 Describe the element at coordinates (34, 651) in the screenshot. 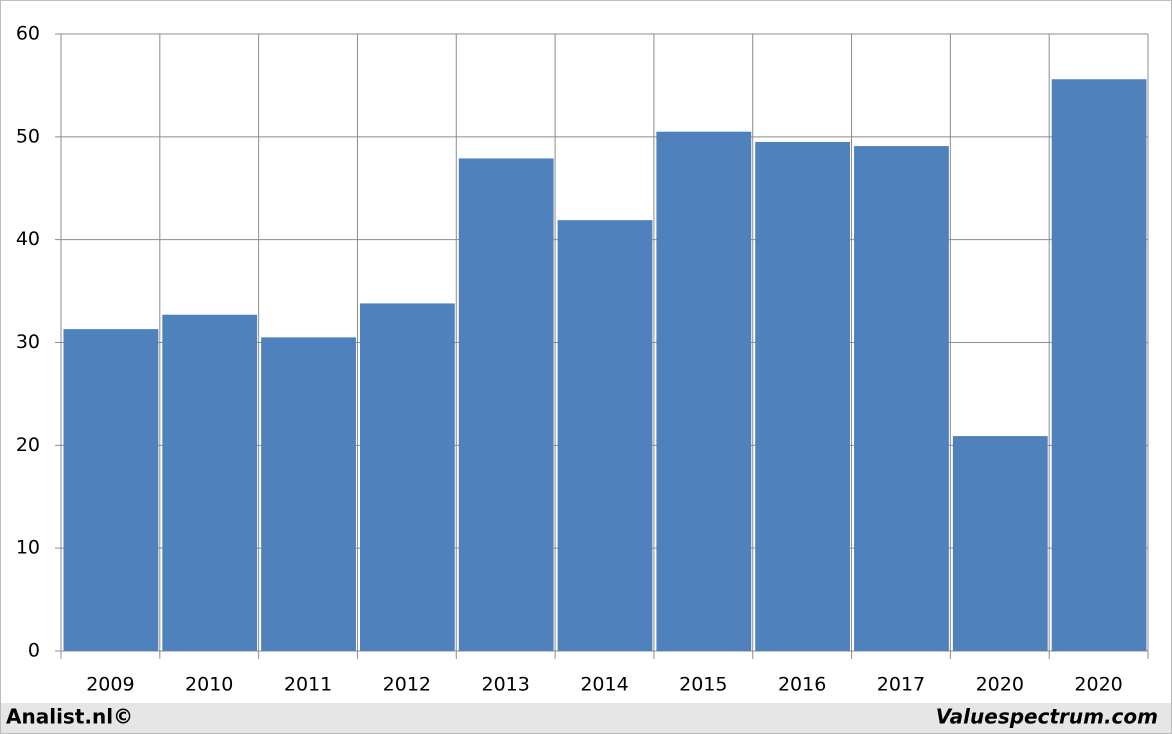

I see `y-tick-label: 0` at that location.